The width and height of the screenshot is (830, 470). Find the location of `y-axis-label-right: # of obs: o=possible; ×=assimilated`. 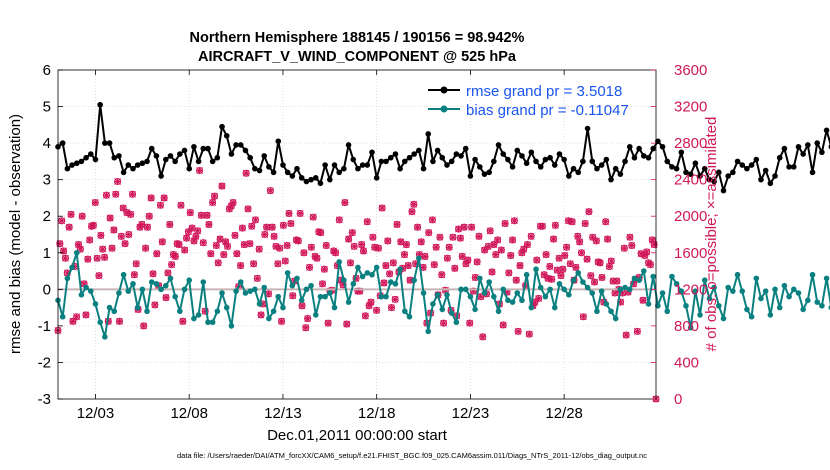

y-axis-label-right: # of obs: o=possible; ×=assimilated is located at coordinates (711, 234).